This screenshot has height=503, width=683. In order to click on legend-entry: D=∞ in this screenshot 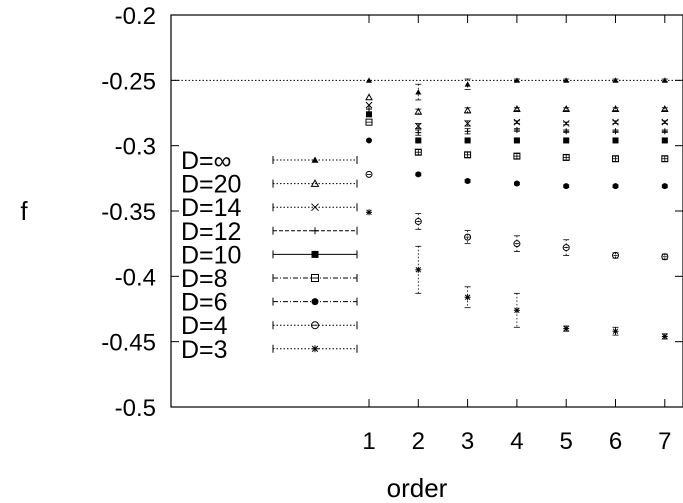, I will do `click(269, 161)`.